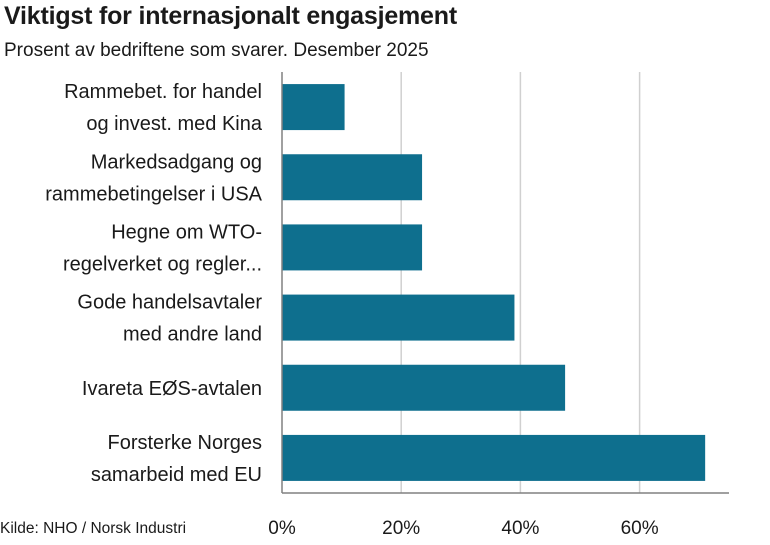 The height and width of the screenshot is (545, 770). Describe the element at coordinates (282, 528) in the screenshot. I see `x-tick-label-0: 0%` at that location.